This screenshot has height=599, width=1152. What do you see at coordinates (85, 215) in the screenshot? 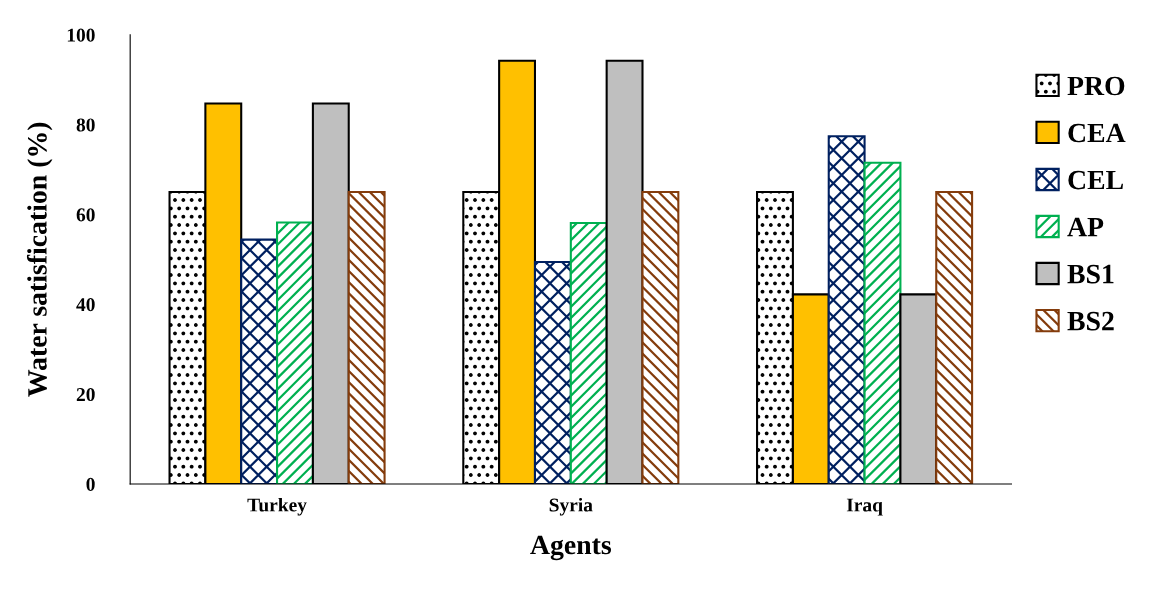
I see `y-tick-label: 60` at bounding box center [85, 215].